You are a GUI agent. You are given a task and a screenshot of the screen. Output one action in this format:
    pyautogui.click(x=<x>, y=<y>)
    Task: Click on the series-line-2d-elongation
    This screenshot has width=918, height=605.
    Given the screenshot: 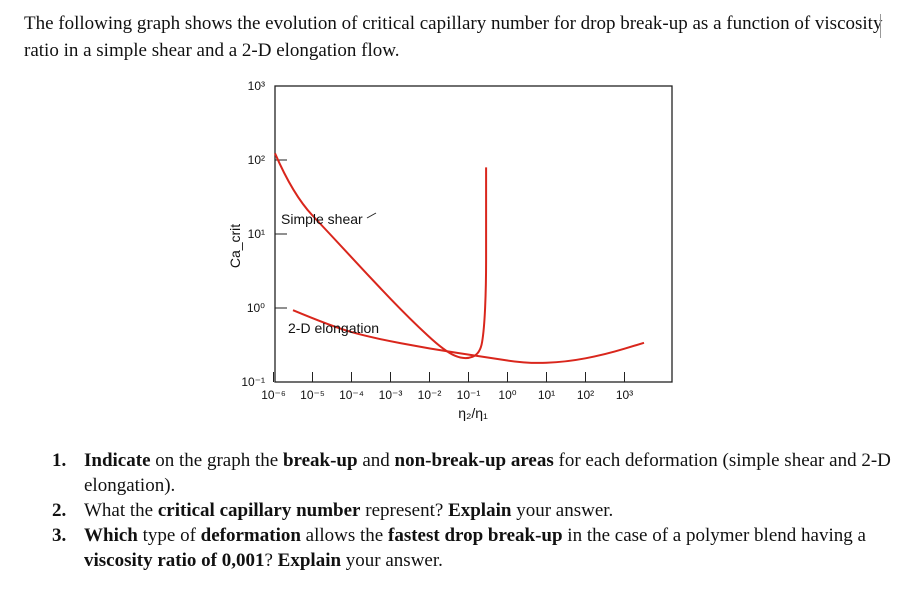 What is the action you would take?
    pyautogui.click(x=468, y=336)
    